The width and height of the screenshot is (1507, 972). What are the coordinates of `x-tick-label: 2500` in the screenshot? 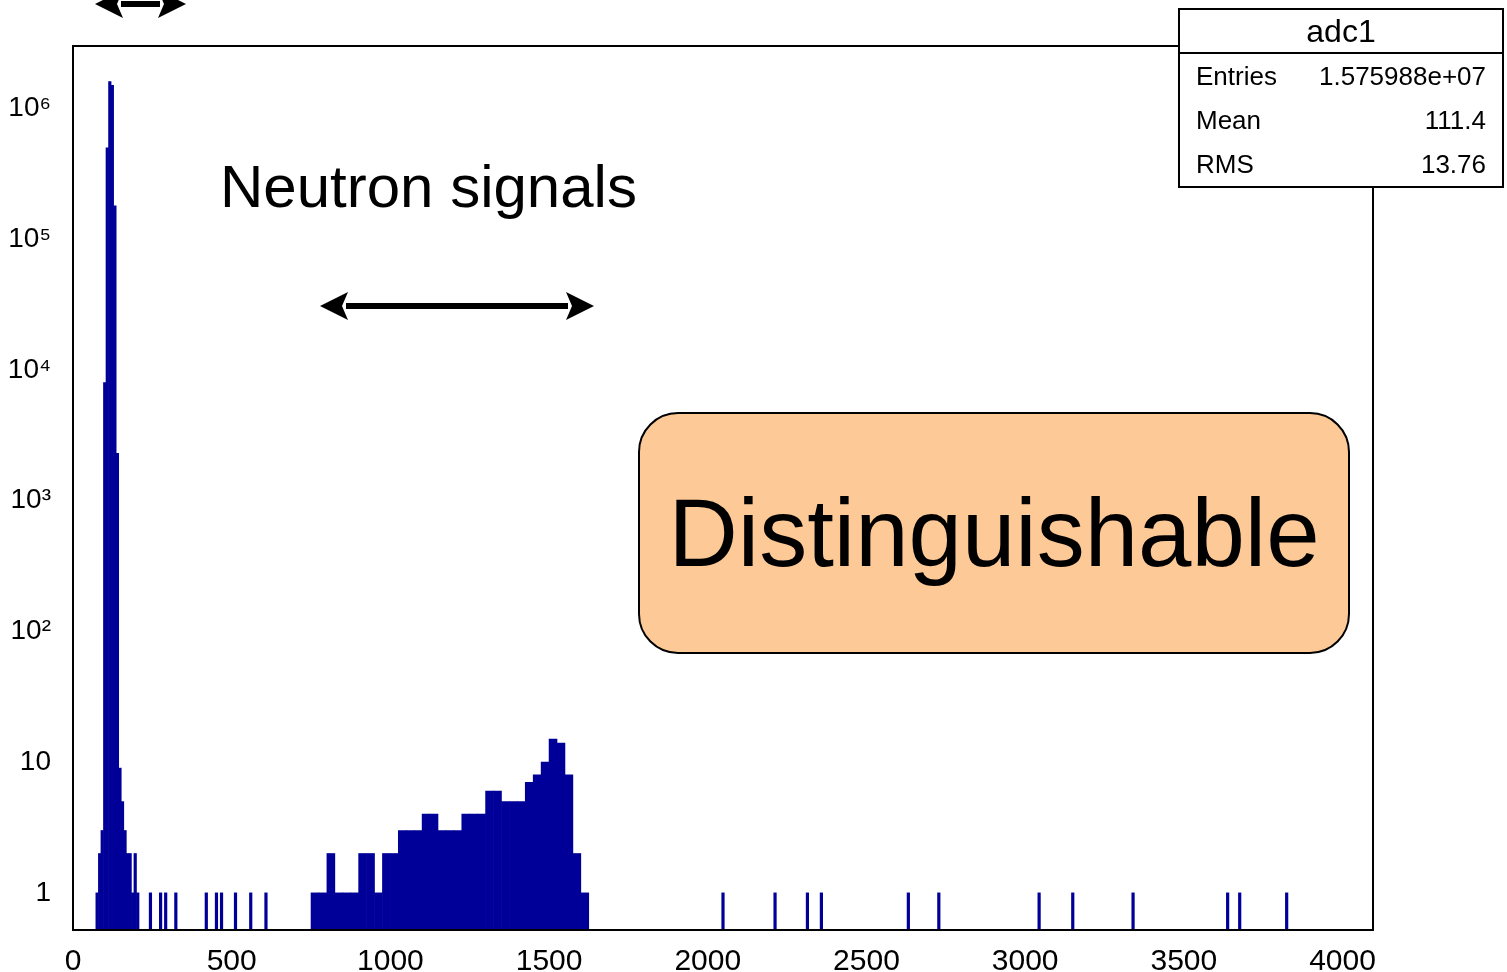 It's located at (866, 957).